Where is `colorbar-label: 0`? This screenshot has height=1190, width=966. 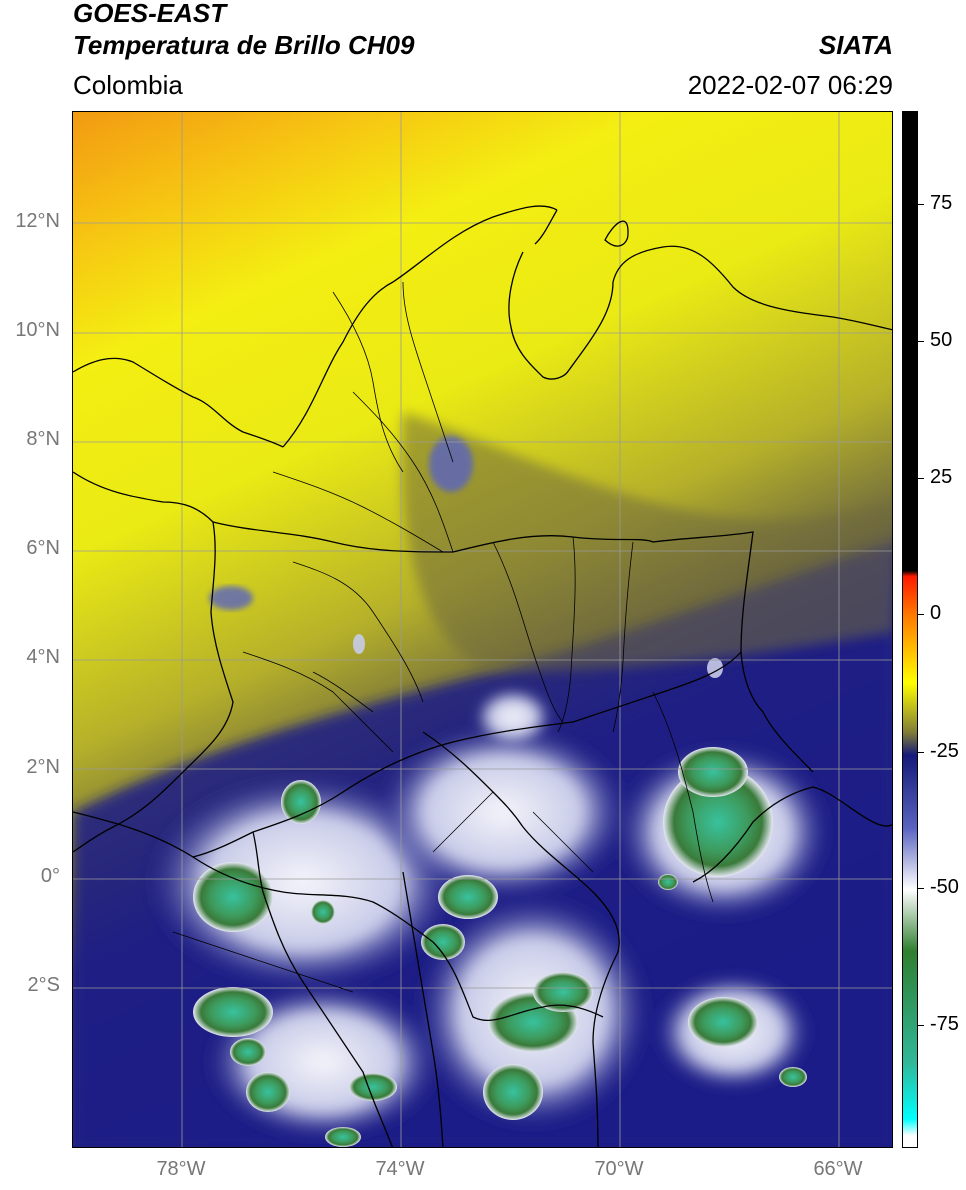 colorbar-label: 0 is located at coordinates (936, 613).